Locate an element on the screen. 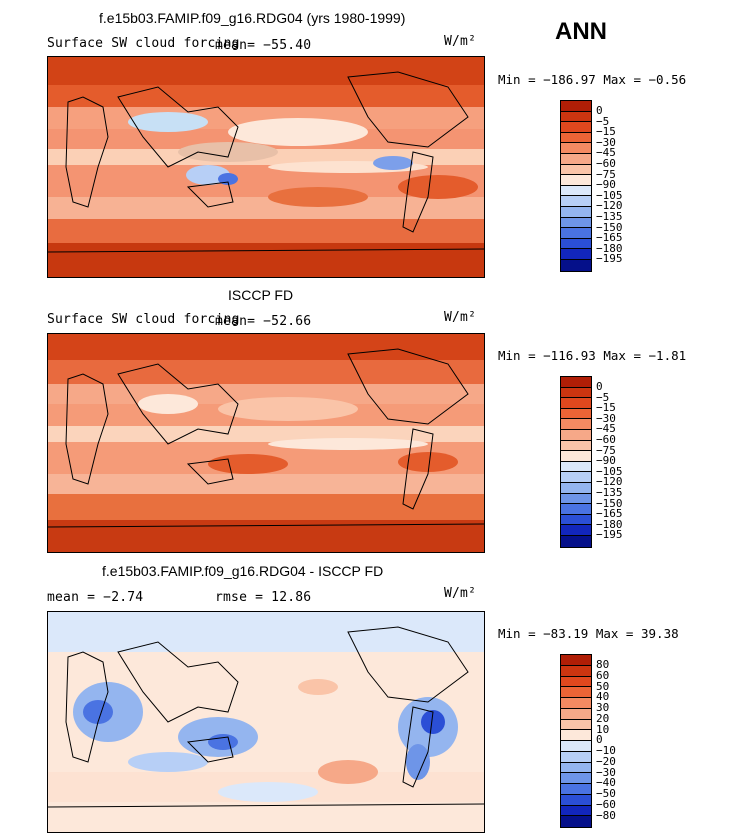 This screenshot has height=835, width=733. panel3-rmse: rmse = 12.86 is located at coordinates (263, 597).